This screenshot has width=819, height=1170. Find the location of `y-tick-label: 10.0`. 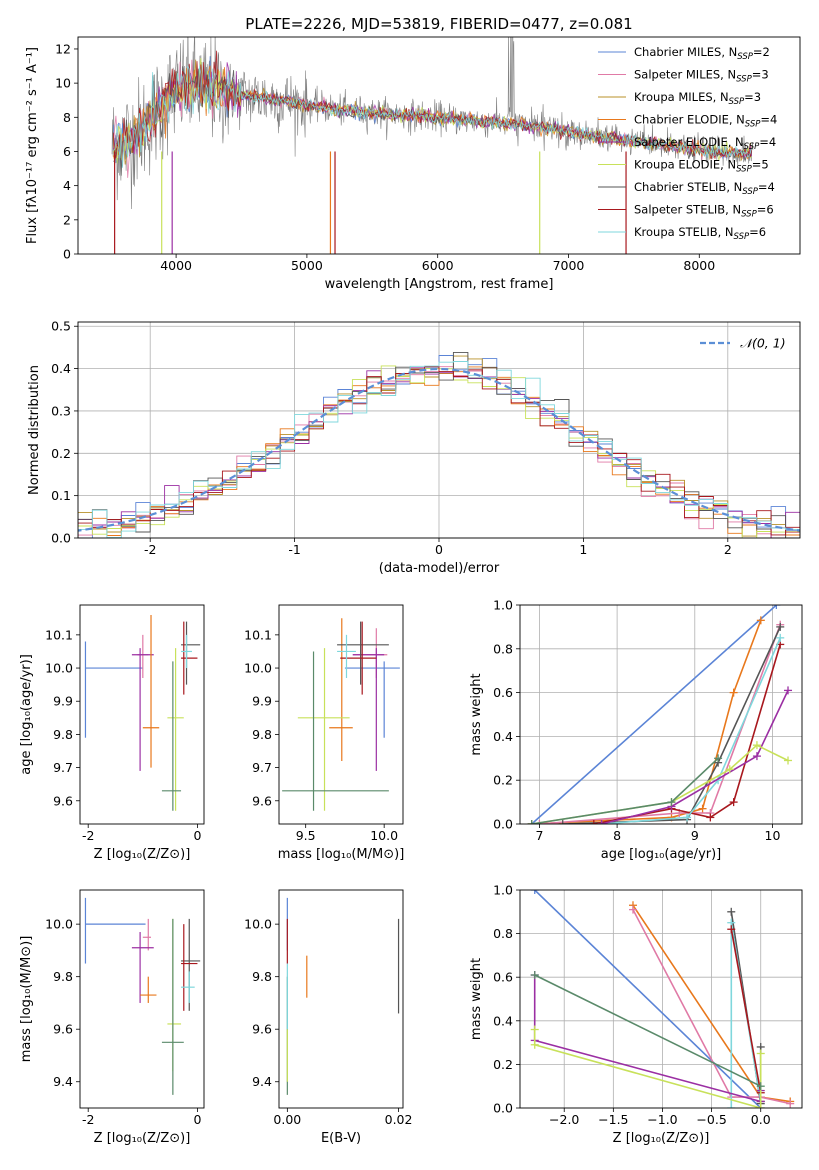

y-tick-label: 10.0 is located at coordinates (59, 924).